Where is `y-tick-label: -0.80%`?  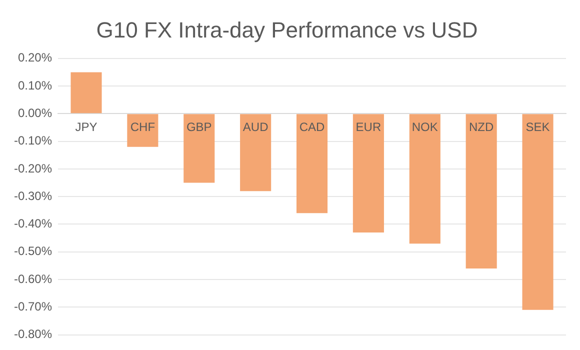
y-tick-label: -0.80% is located at coordinates (33, 334).